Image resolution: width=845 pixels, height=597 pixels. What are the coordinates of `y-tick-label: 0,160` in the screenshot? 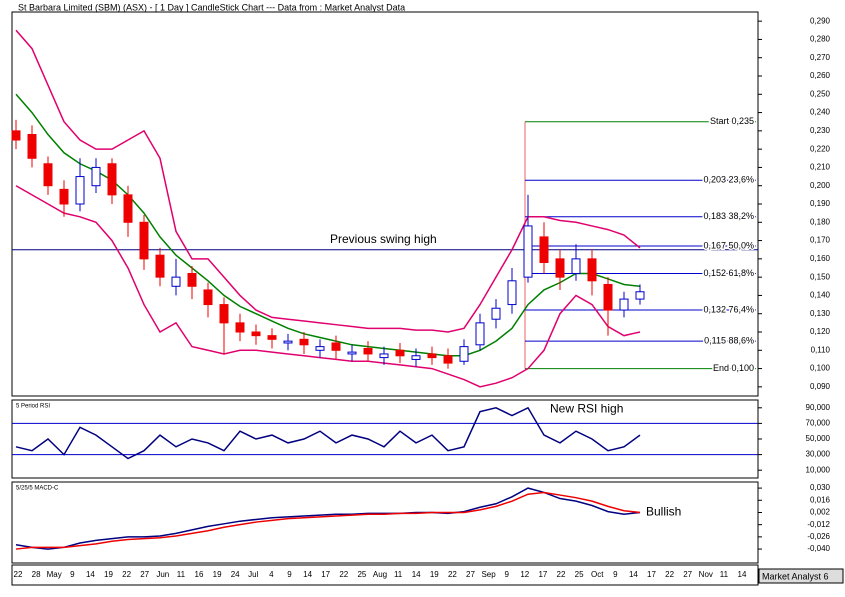 It's located at (820, 258).